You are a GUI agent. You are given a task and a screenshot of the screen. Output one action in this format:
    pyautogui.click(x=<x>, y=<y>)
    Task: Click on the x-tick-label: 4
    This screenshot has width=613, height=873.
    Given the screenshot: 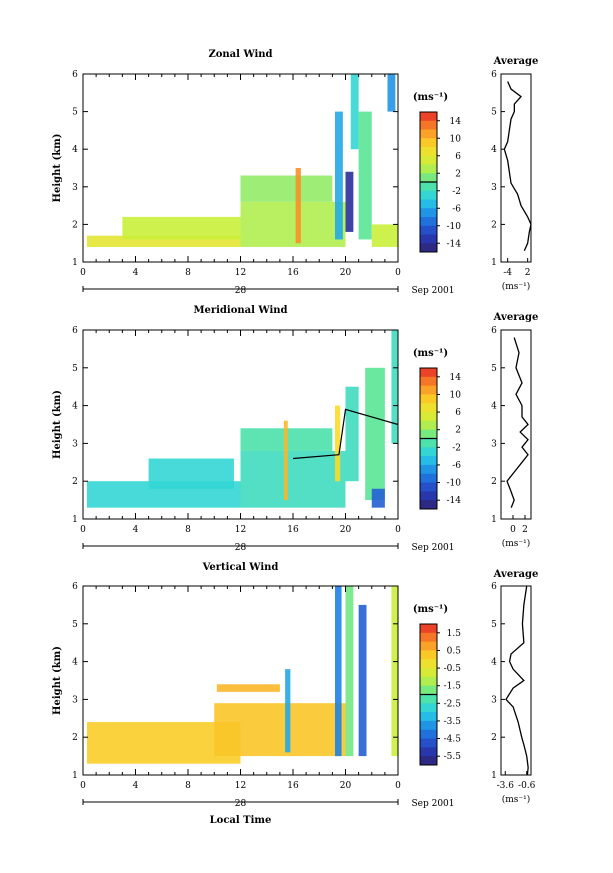 What is the action you would take?
    pyautogui.click(x=136, y=273)
    